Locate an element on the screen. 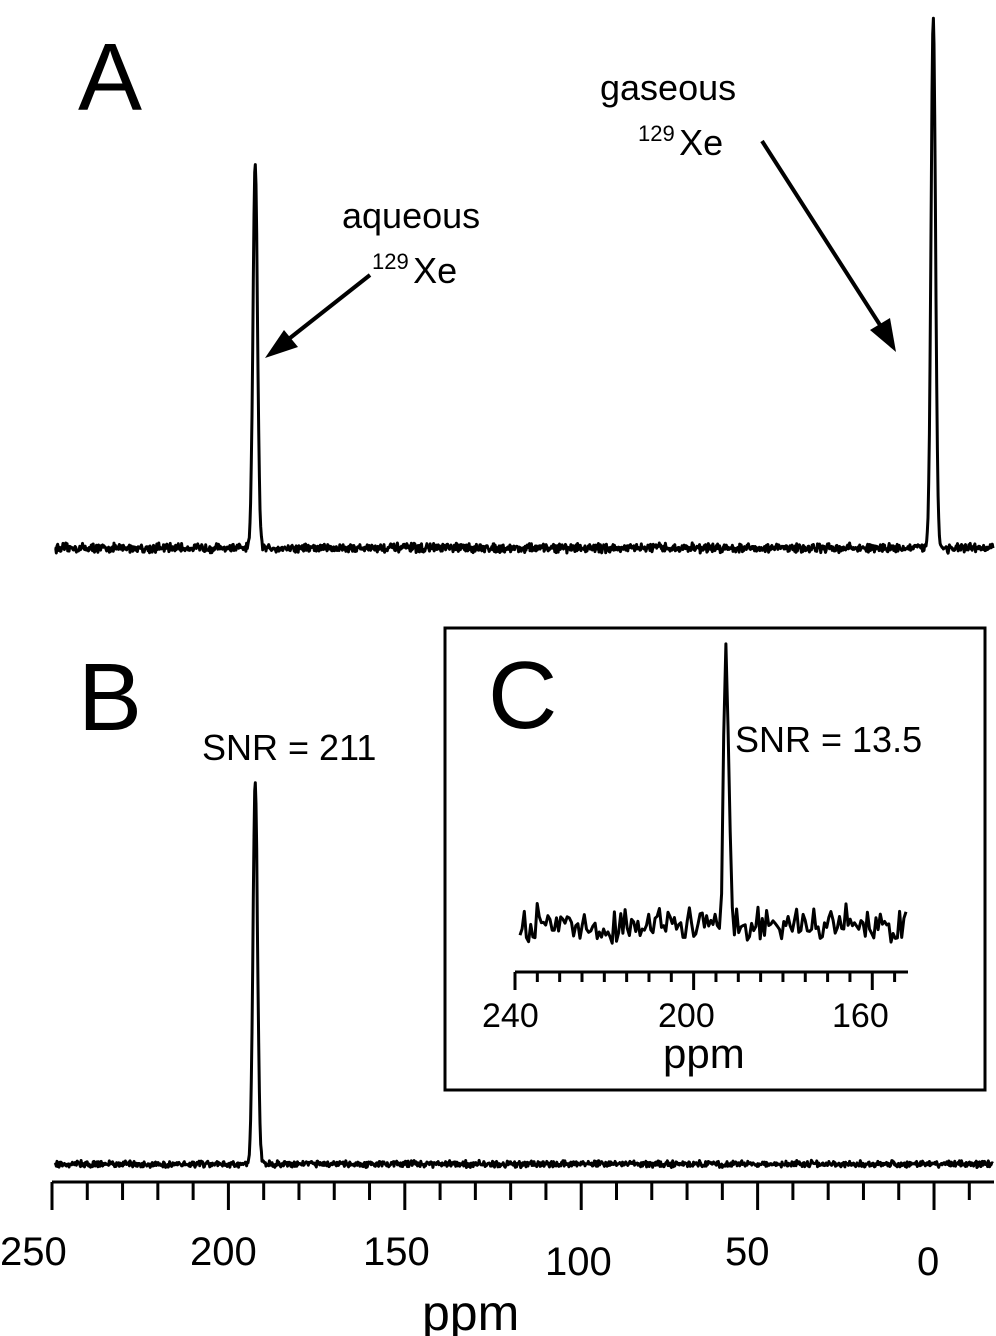 Image resolution: width=996 pixels, height=1336 pixels. panel-c-letter: C is located at coordinates (522, 695).